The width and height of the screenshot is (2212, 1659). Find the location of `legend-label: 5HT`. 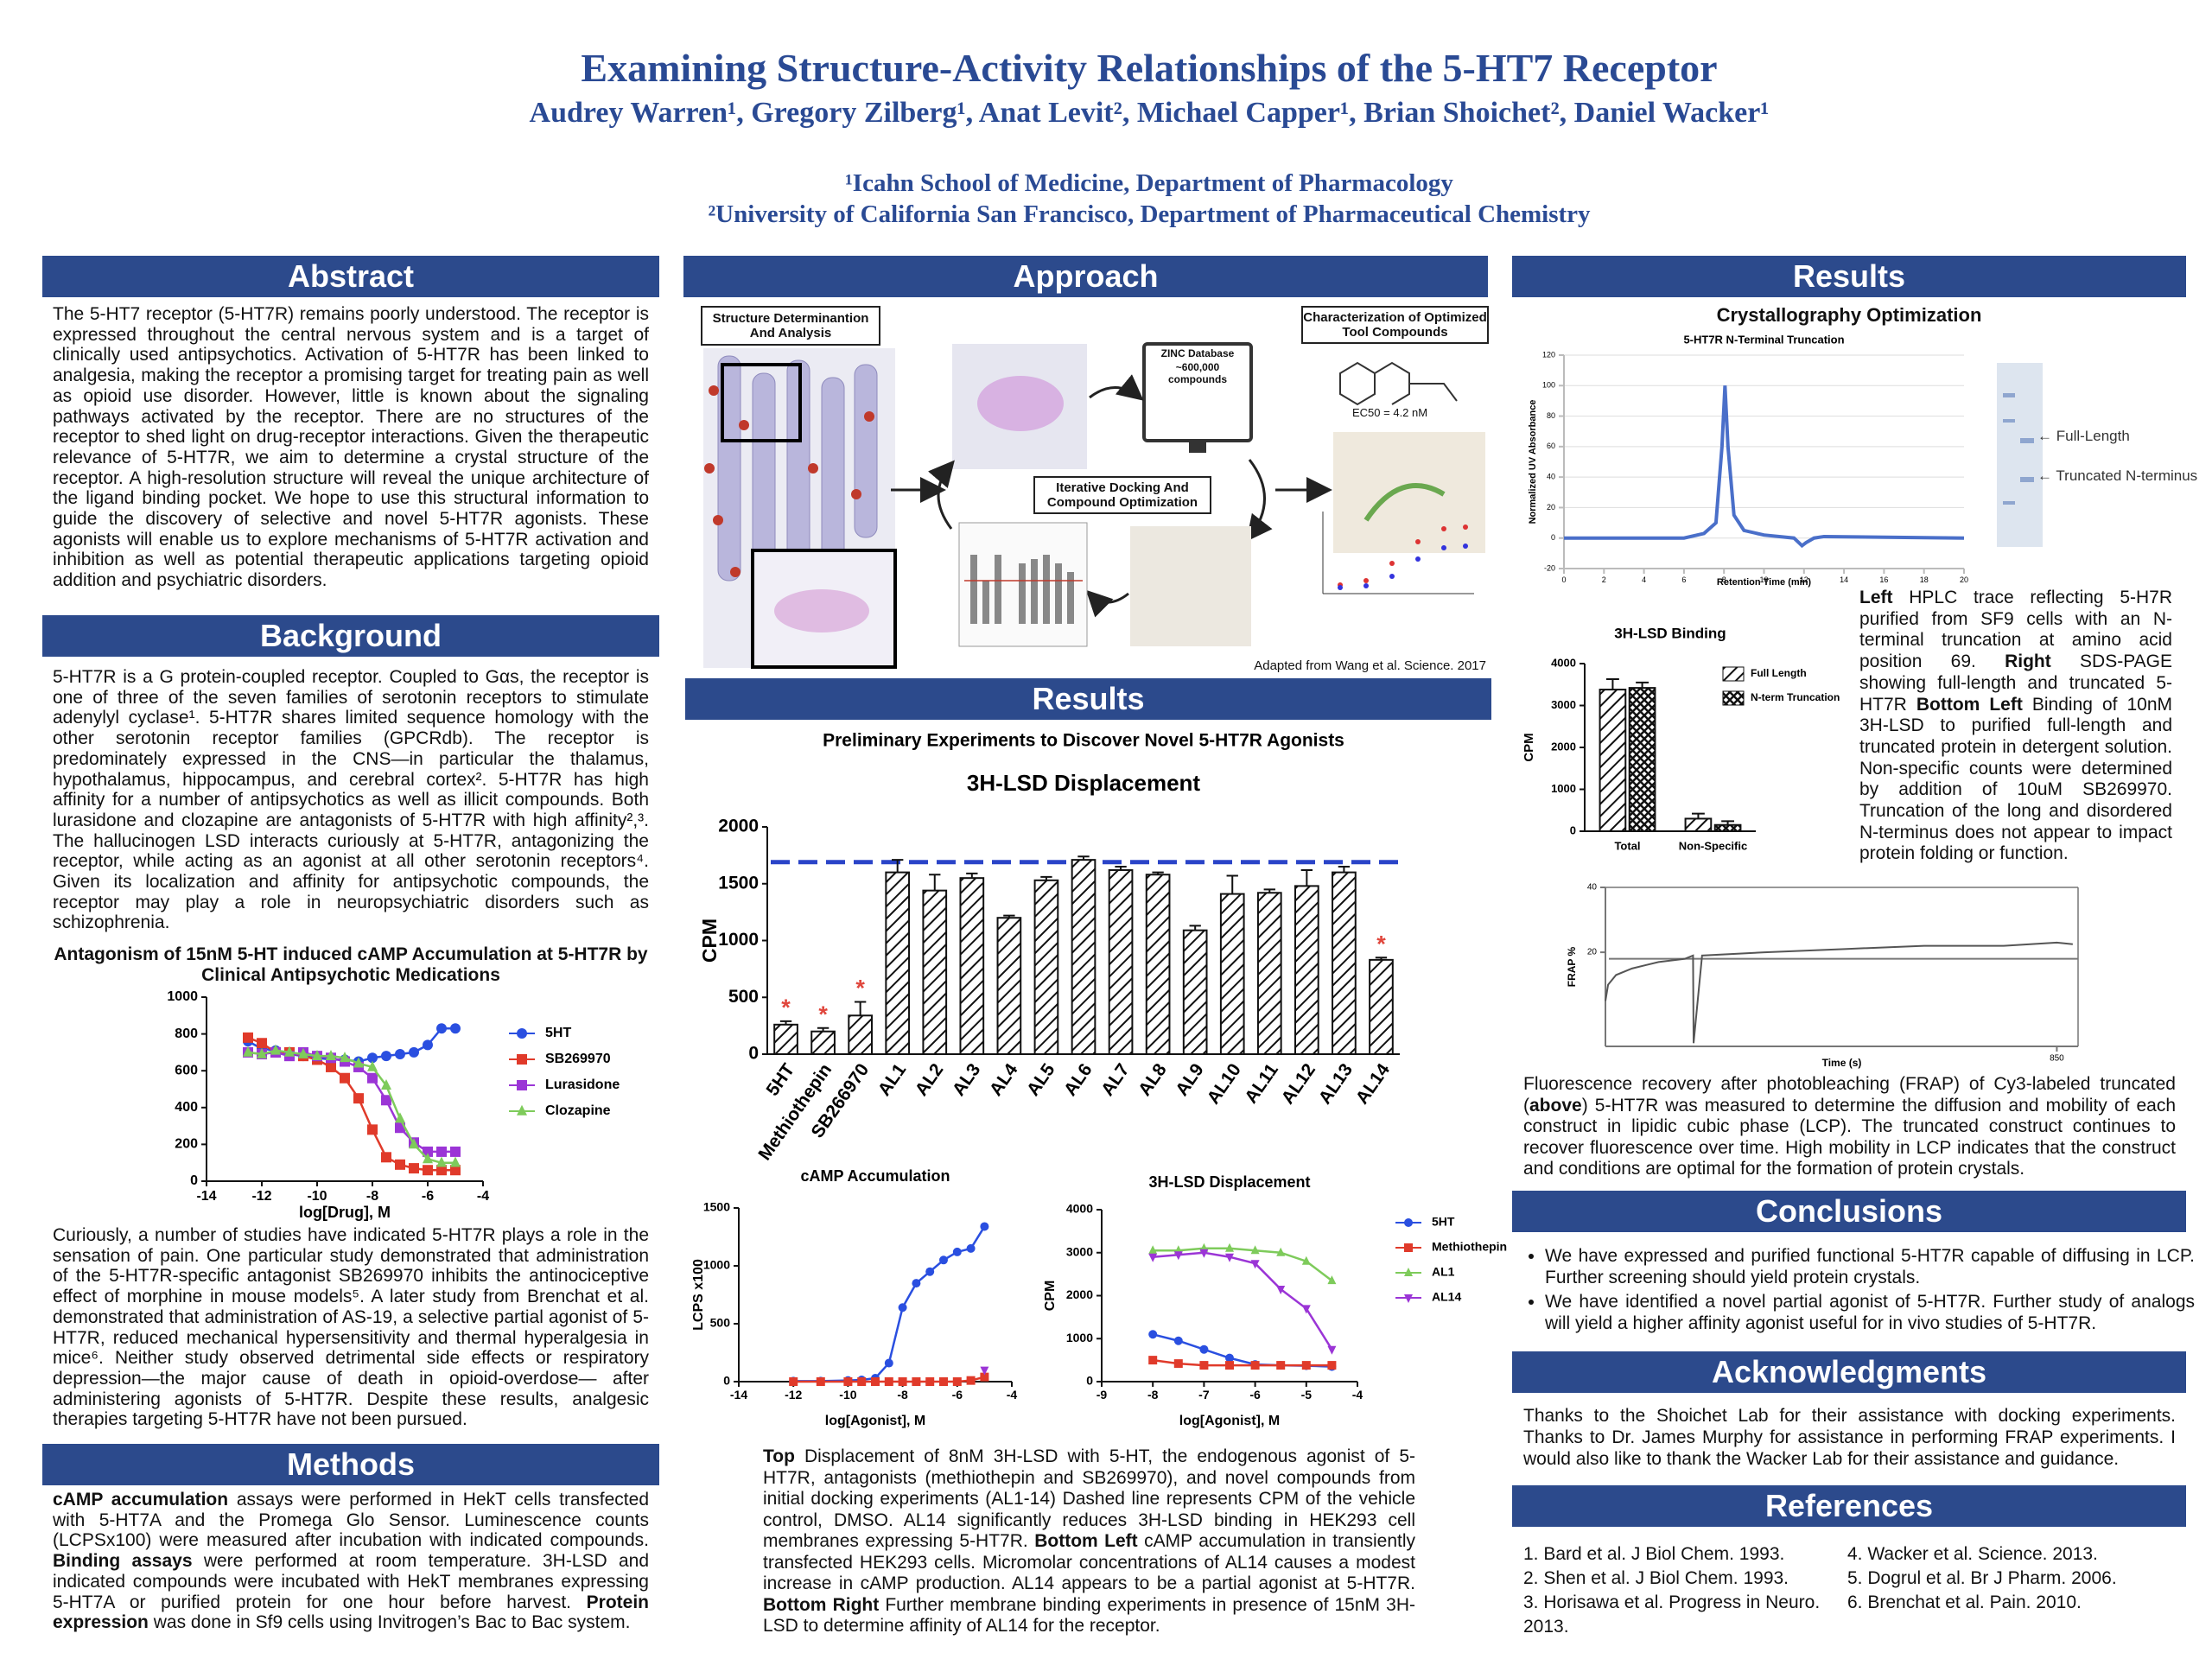

legend-label: 5HT is located at coordinates (558, 1033).